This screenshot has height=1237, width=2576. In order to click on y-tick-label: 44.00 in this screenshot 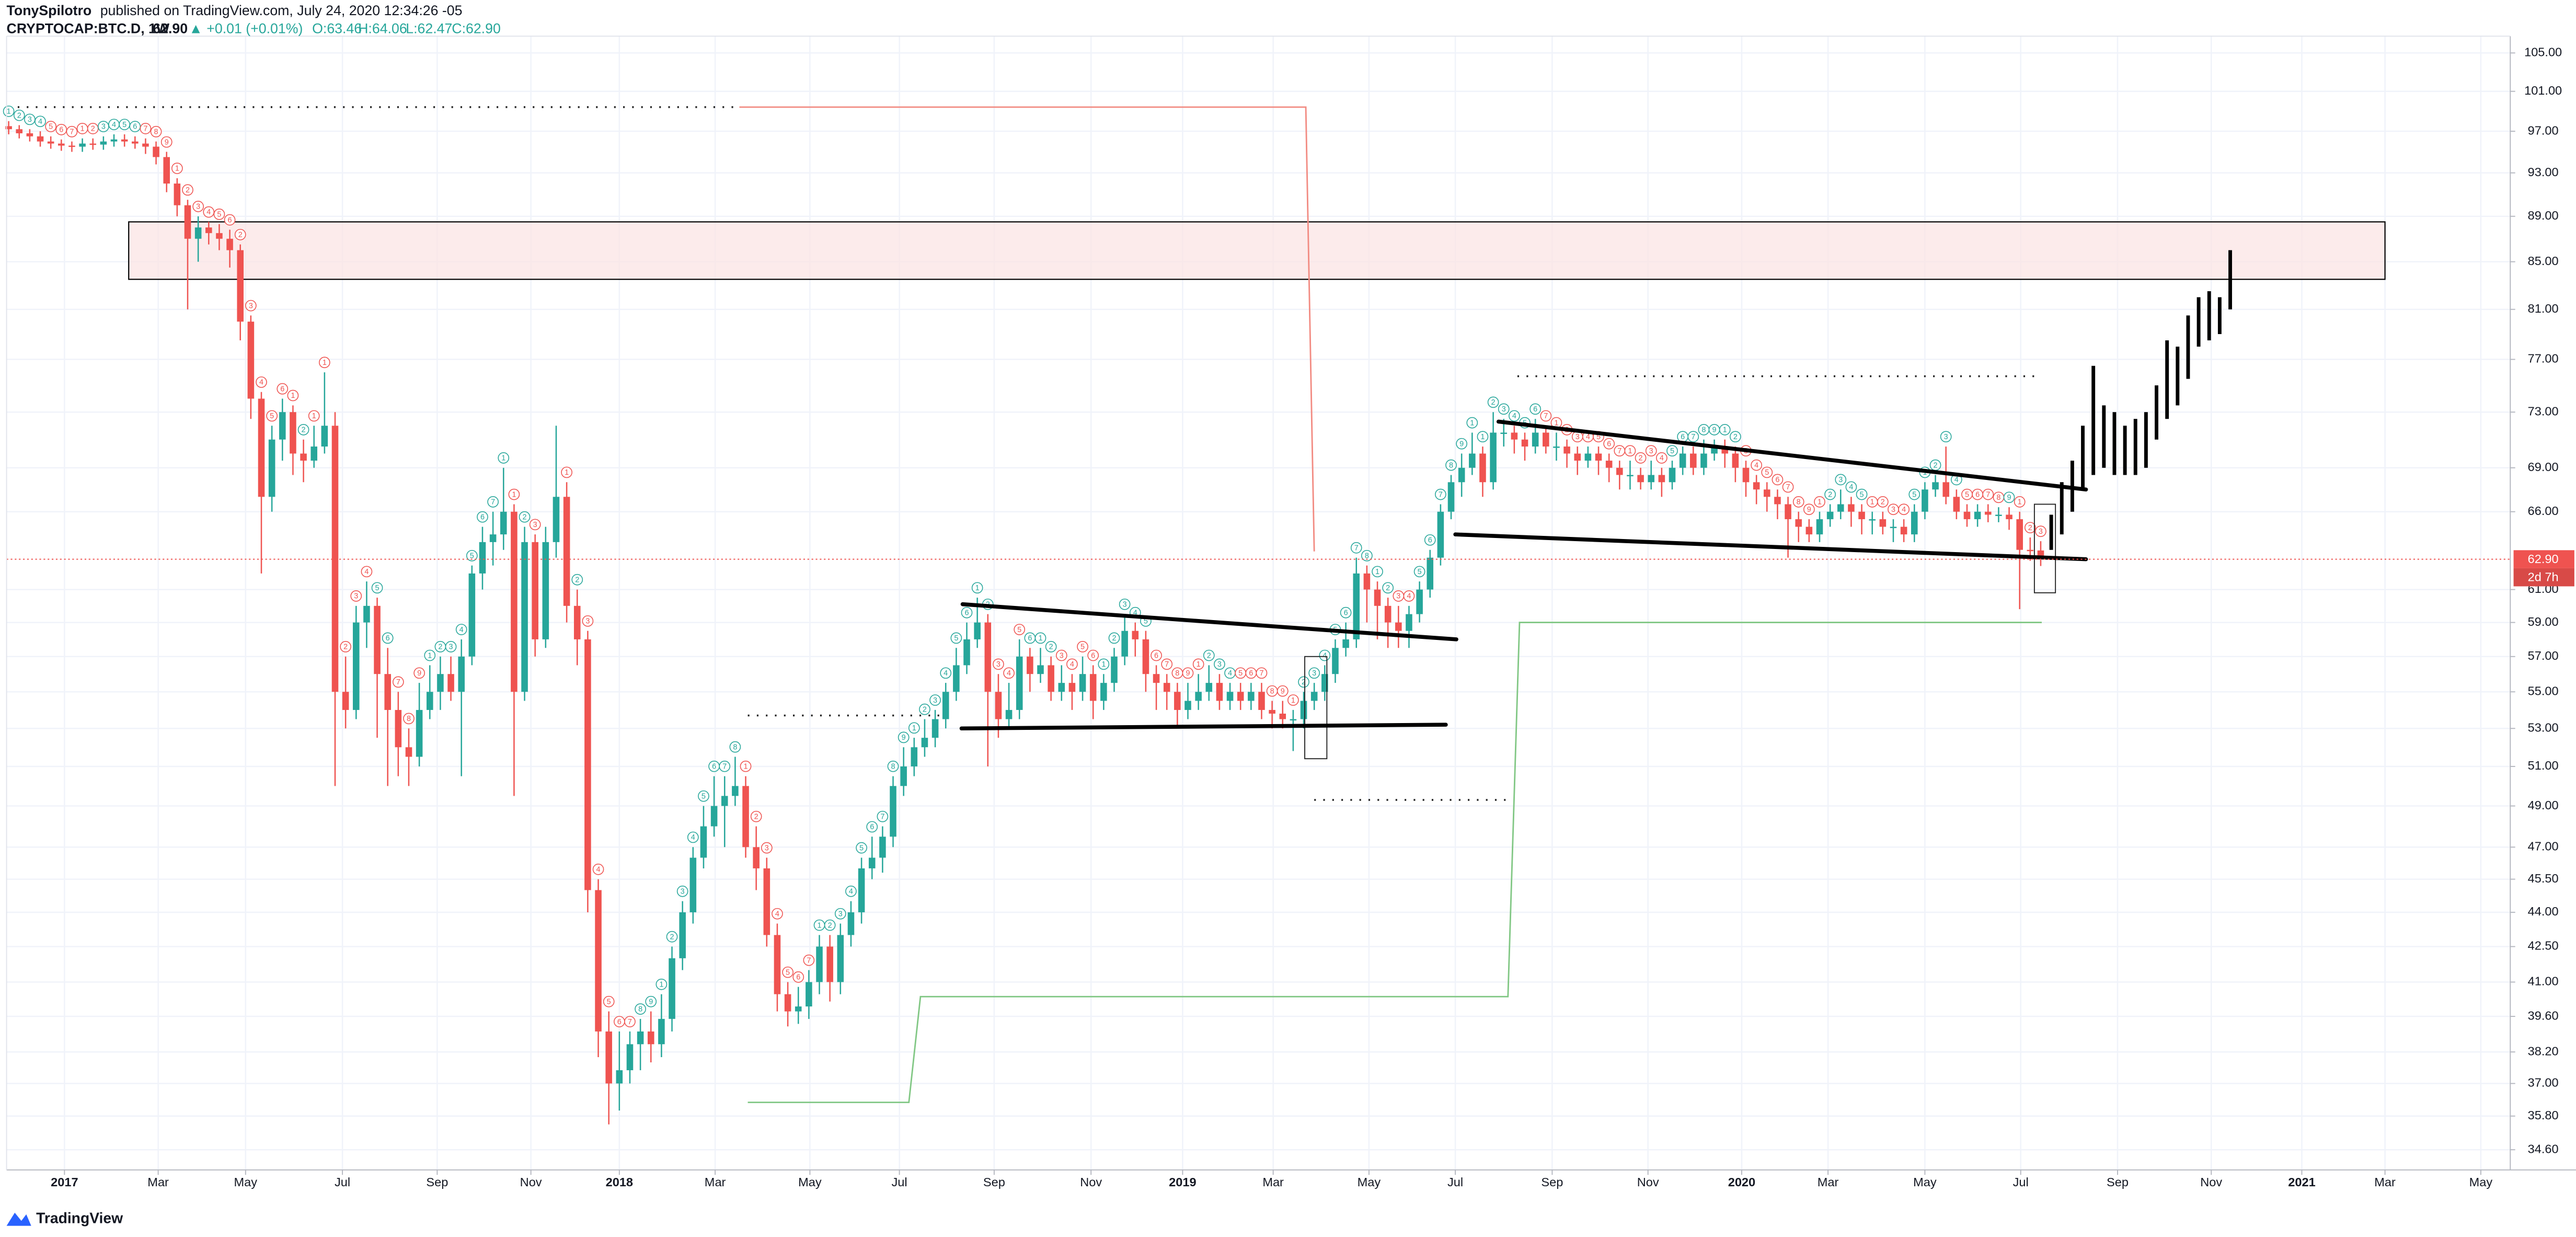, I will do `click(2543, 911)`.